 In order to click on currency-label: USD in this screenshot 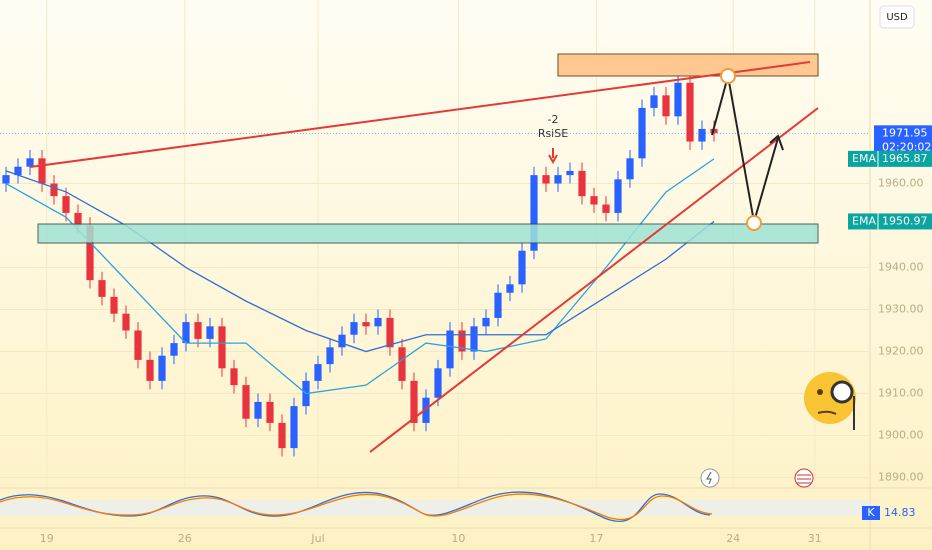, I will do `click(897, 17)`.